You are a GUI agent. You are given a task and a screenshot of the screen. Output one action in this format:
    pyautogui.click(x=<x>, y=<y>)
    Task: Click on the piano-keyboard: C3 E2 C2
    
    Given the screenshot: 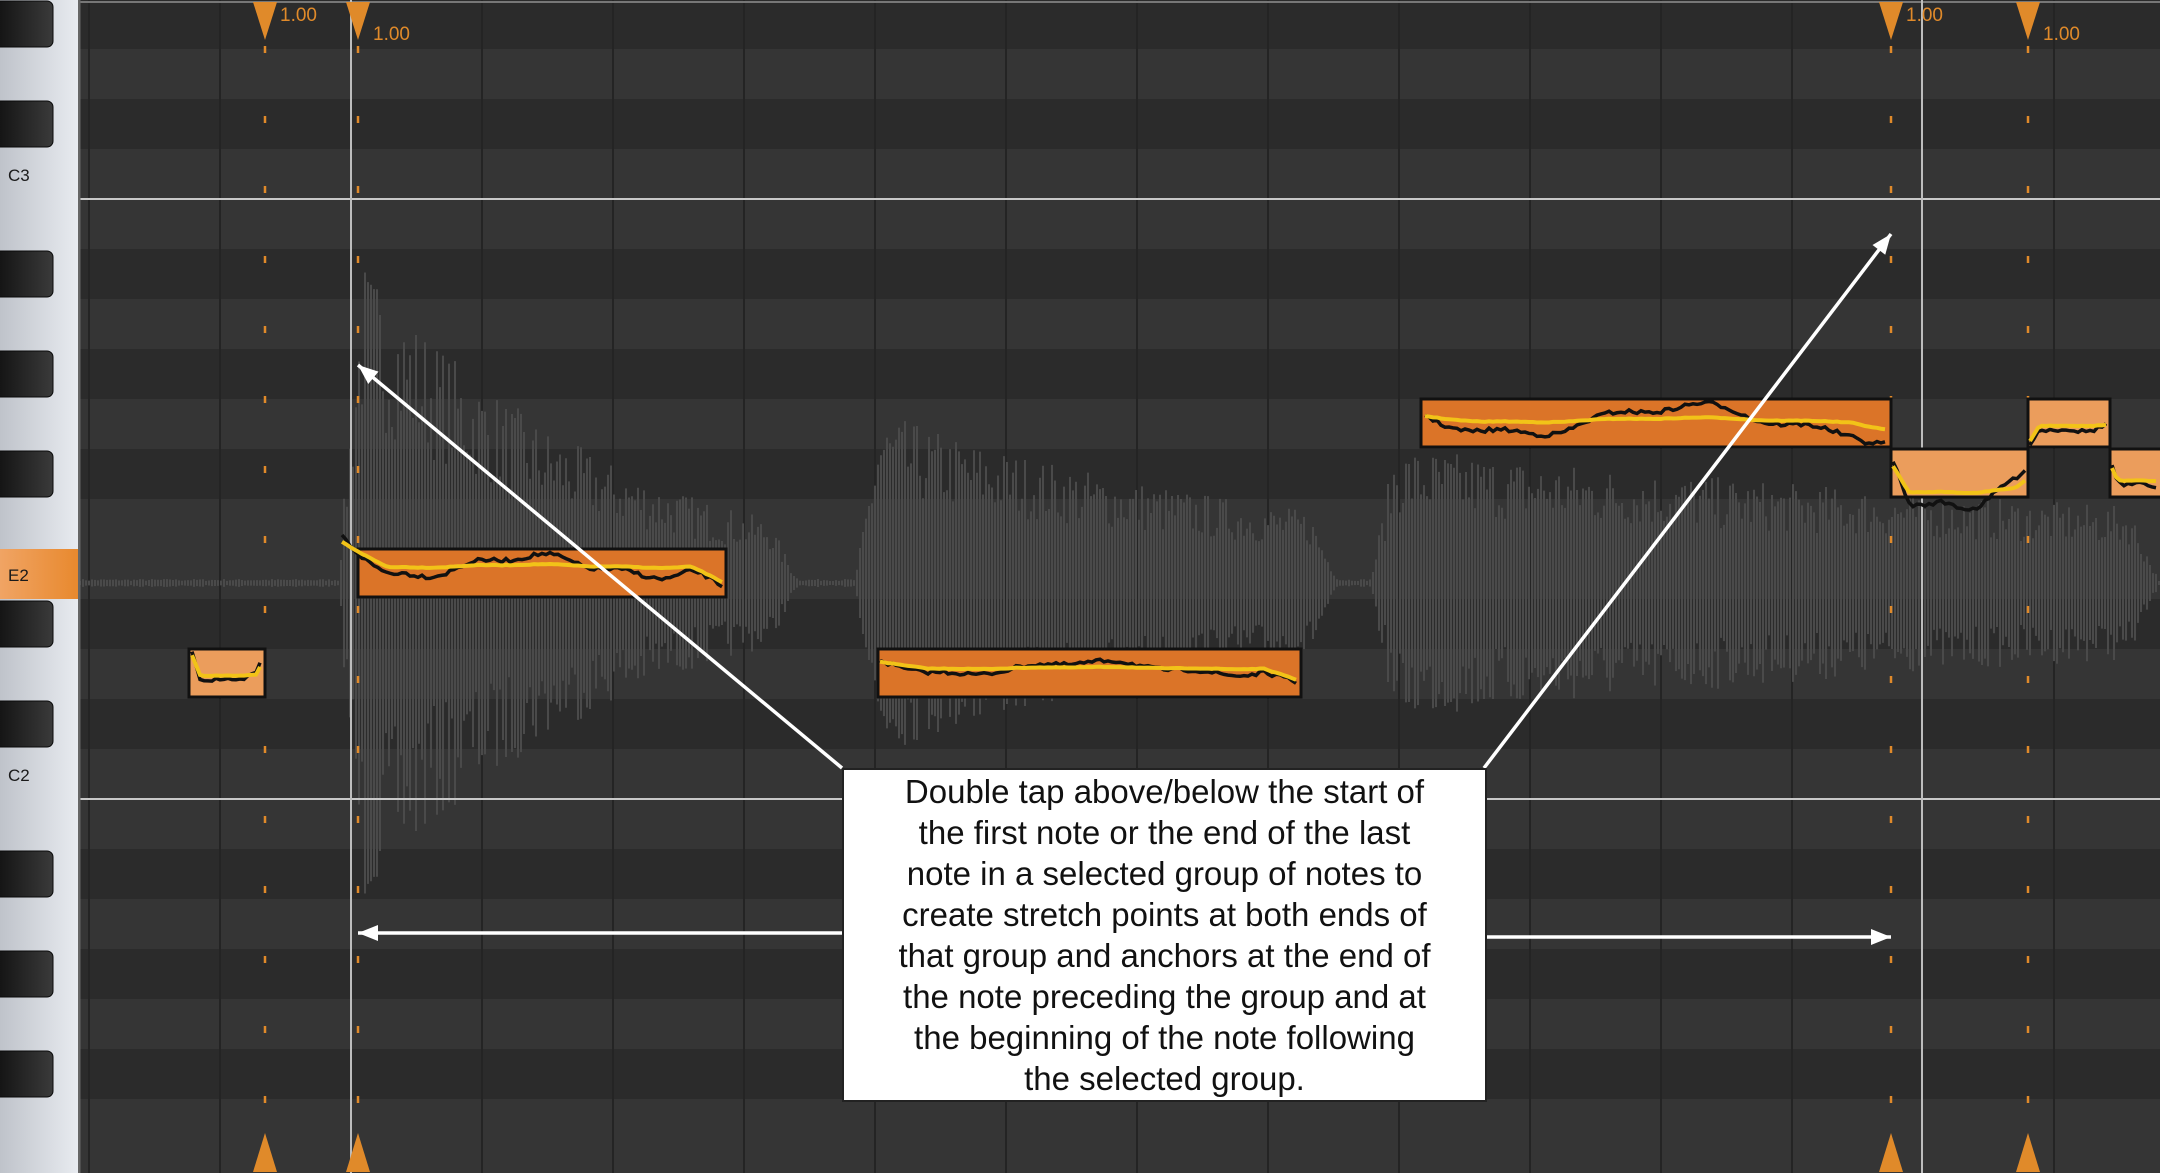 What is the action you would take?
    pyautogui.click(x=39, y=586)
    